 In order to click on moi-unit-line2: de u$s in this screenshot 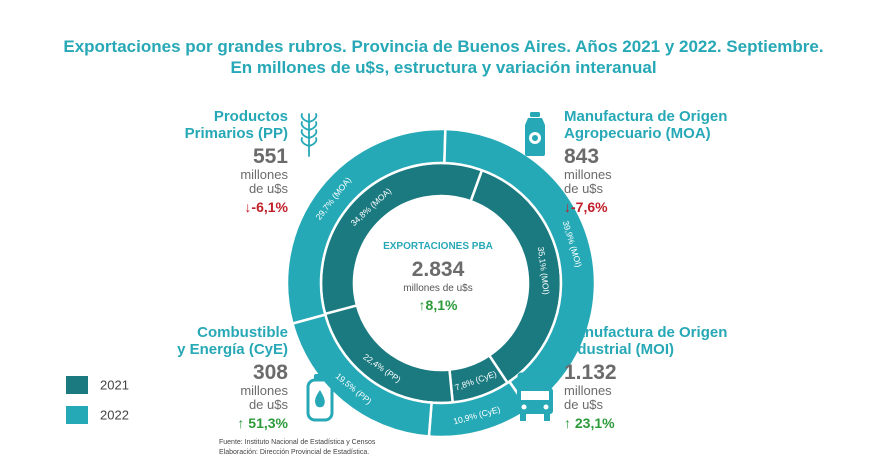, I will do `click(584, 404)`.